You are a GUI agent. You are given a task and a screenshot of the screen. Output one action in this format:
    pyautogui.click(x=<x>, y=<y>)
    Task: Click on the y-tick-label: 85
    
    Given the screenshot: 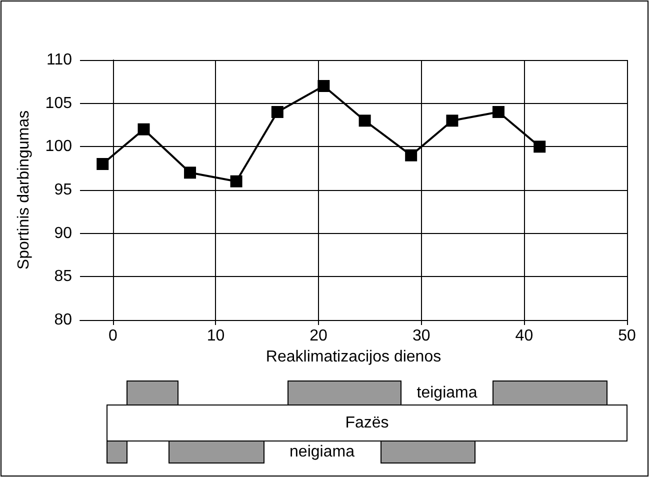 What is the action you would take?
    pyautogui.click(x=63, y=277)
    